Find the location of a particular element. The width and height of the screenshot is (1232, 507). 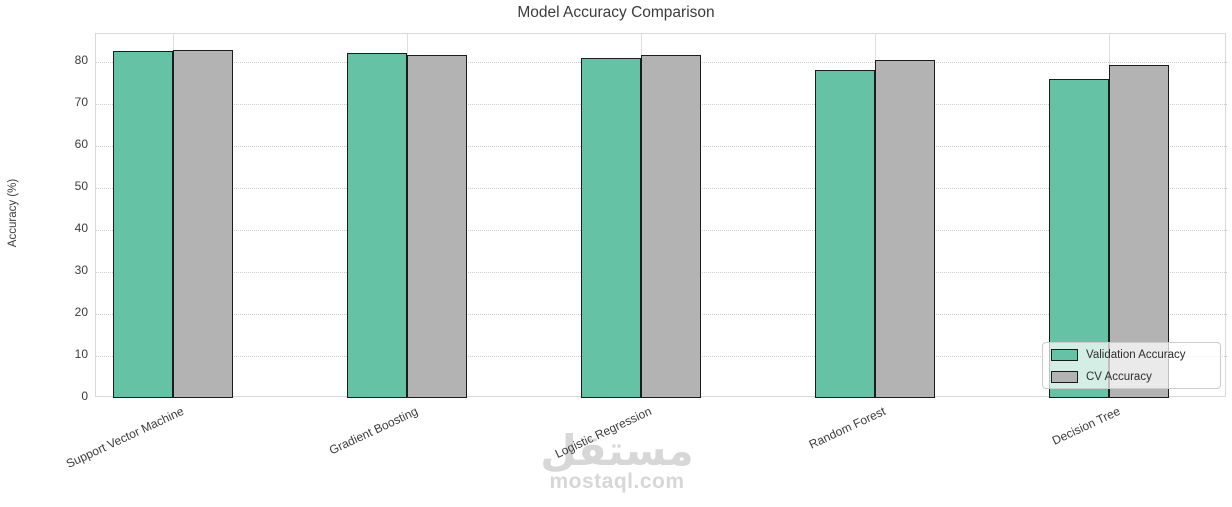

x-tick-label-decision-tree: Decision Tree is located at coordinates (1085, 426).